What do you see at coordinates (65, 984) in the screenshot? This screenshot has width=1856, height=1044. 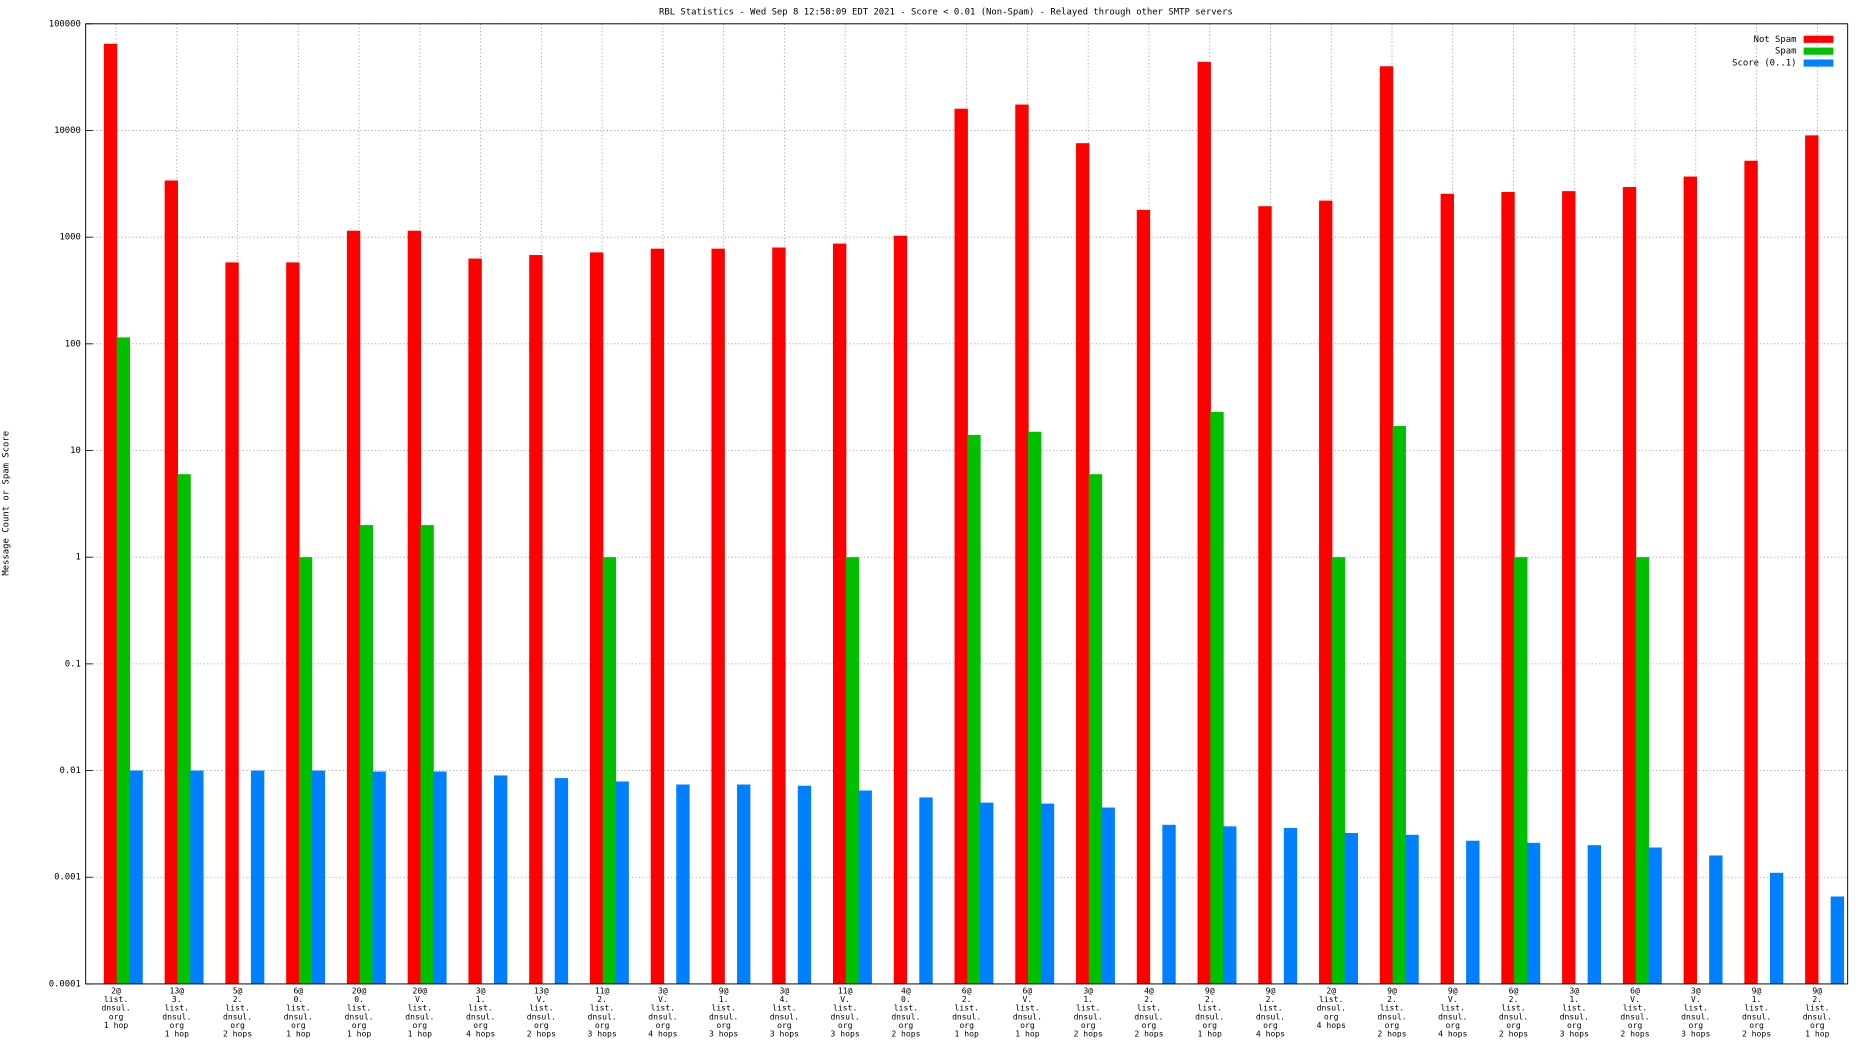 I see `y-tick-label: 0.0001` at bounding box center [65, 984].